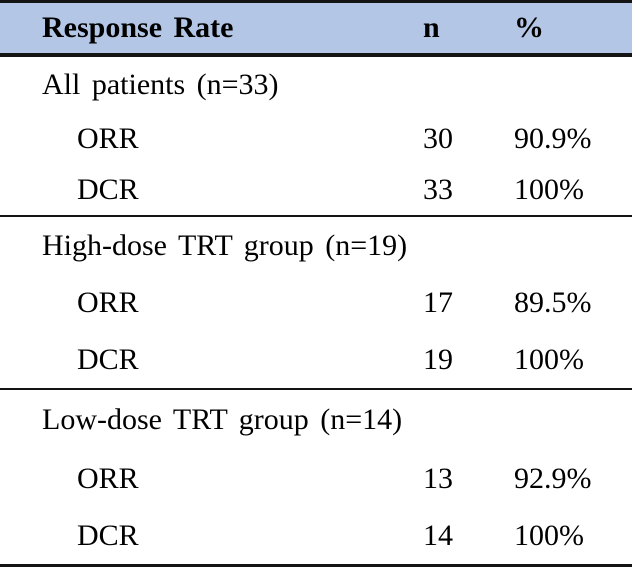 This screenshot has width=632, height=576. Describe the element at coordinates (316, 28) in the screenshot. I see `table-header-row: Response Rate n %` at that location.